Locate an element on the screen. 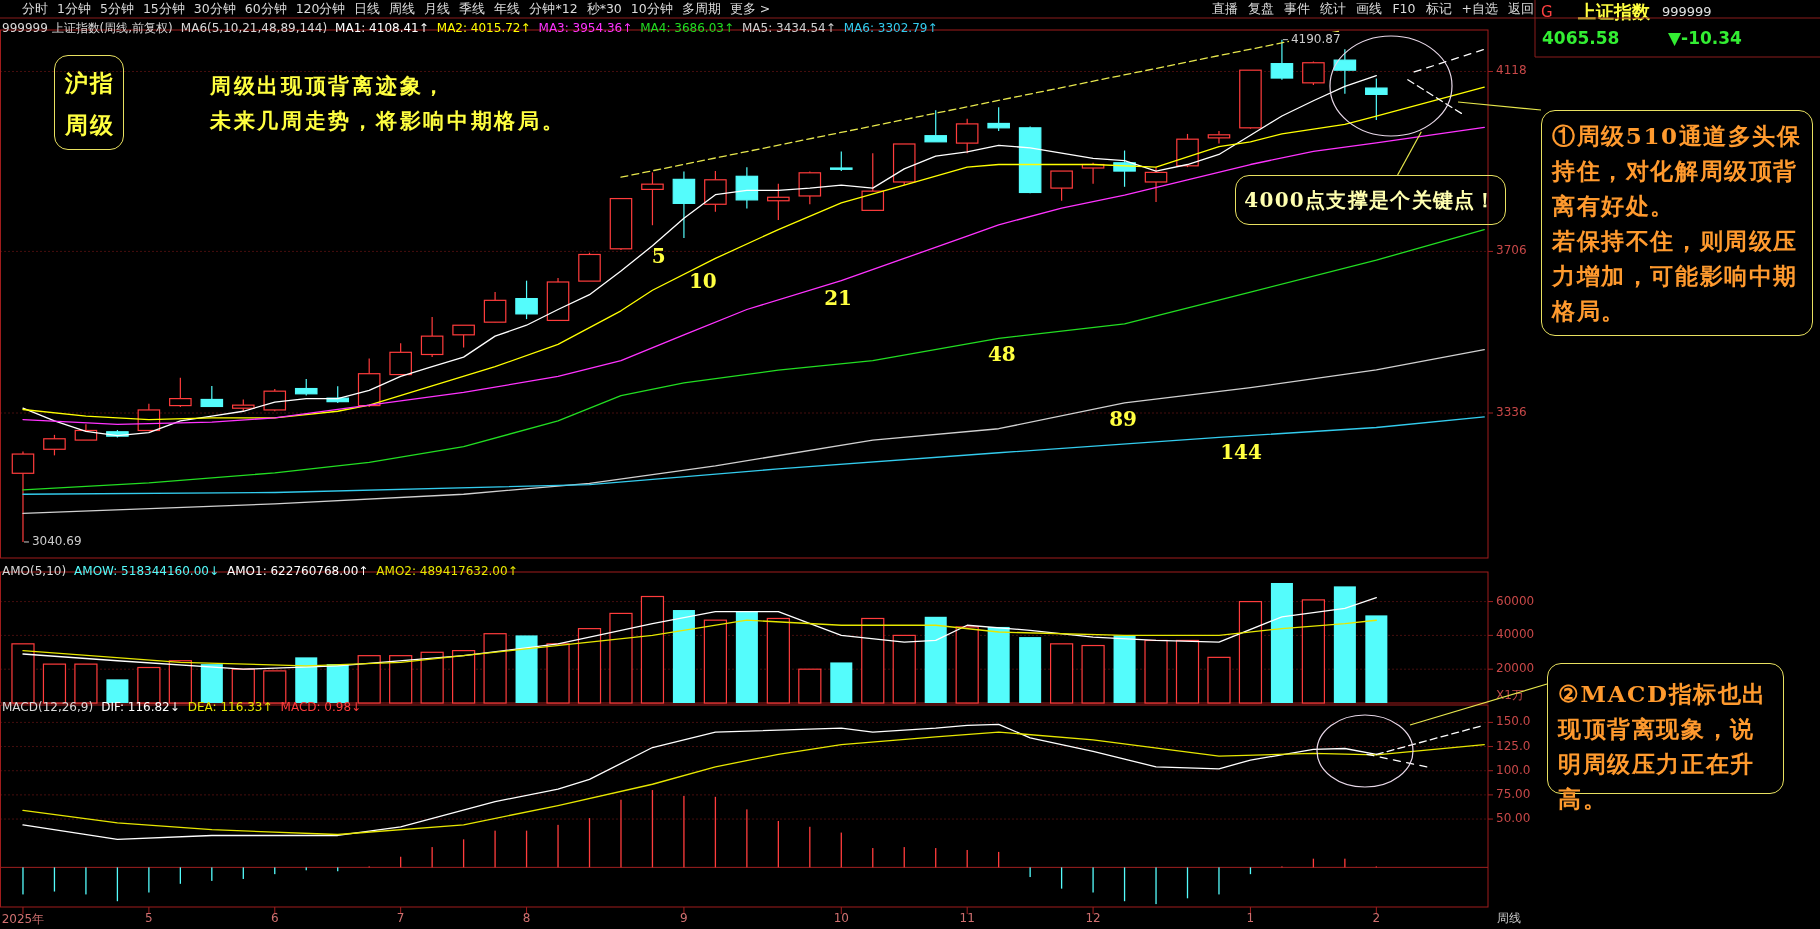 Image resolution: width=1820 pixels, height=929 pixels. text: 直播 is located at coordinates (1225, 8).